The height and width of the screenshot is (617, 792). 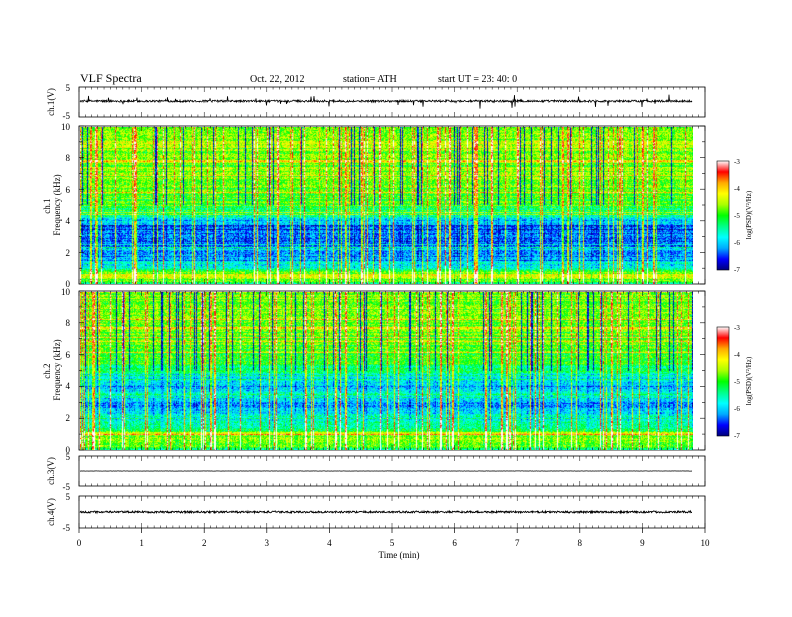 I want to click on ch1-ytick-2: 2, so click(x=68, y=253).